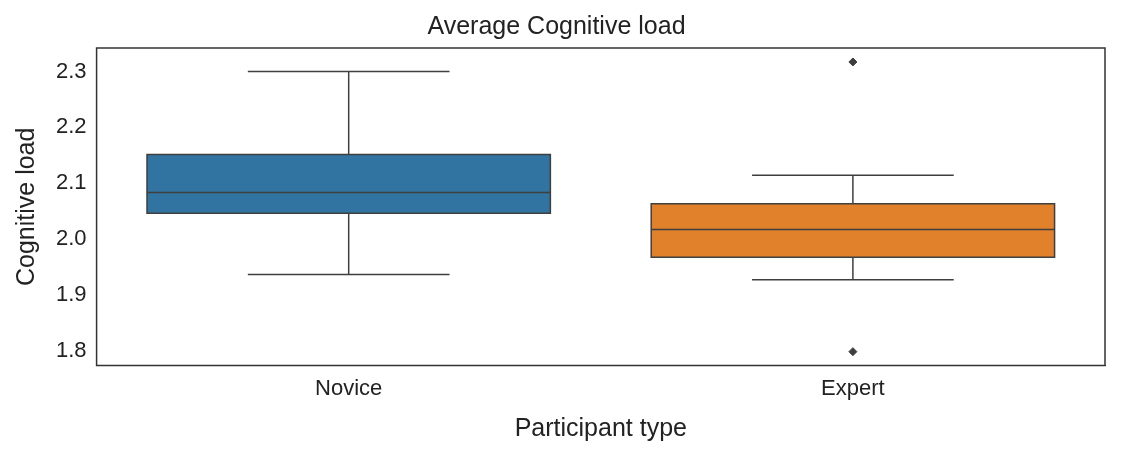  Describe the element at coordinates (71, 293) in the screenshot. I see `y-tick-label: 1.9` at that location.